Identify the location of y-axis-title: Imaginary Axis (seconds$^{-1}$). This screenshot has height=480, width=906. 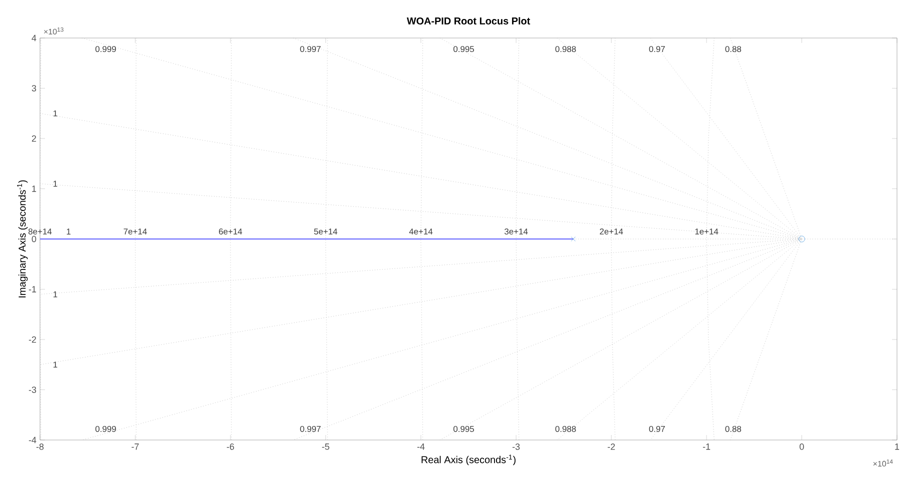
(22, 239).